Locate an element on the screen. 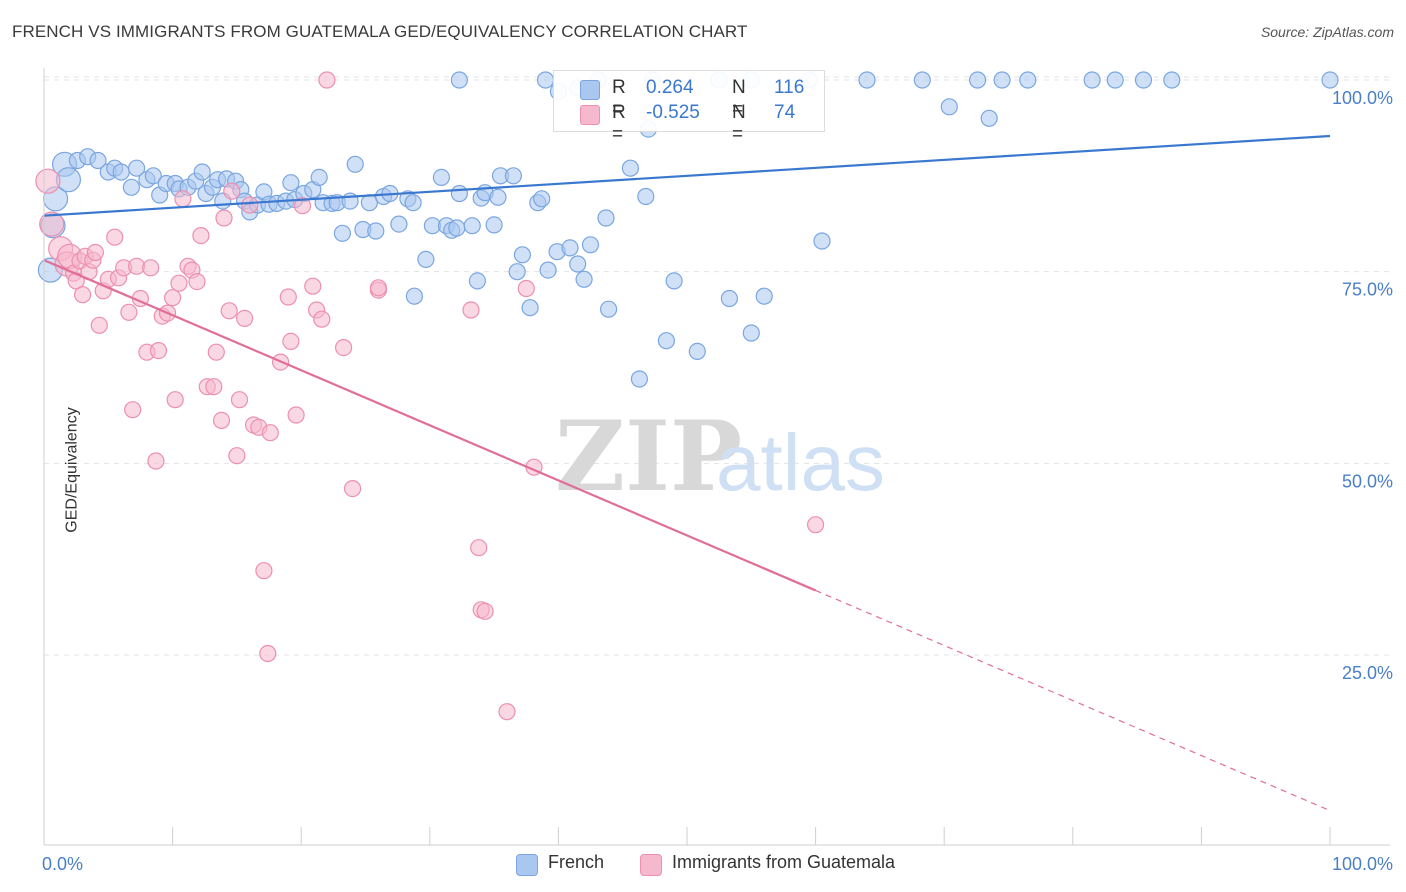 Image resolution: width=1406 pixels, height=892 pixels. y-tick-label: 75.0% is located at coordinates (1367, 290).